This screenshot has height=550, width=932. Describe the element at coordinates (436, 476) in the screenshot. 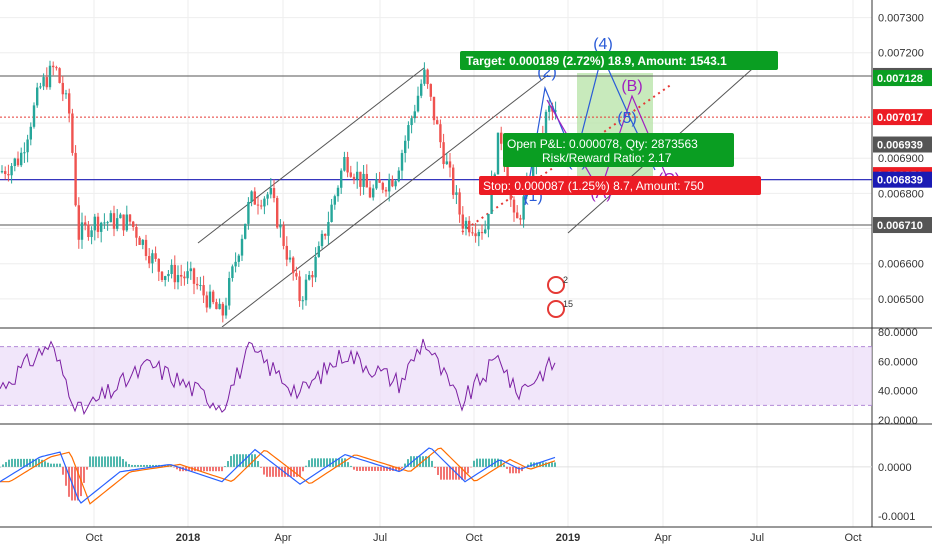

I see `macd-pane` at that location.